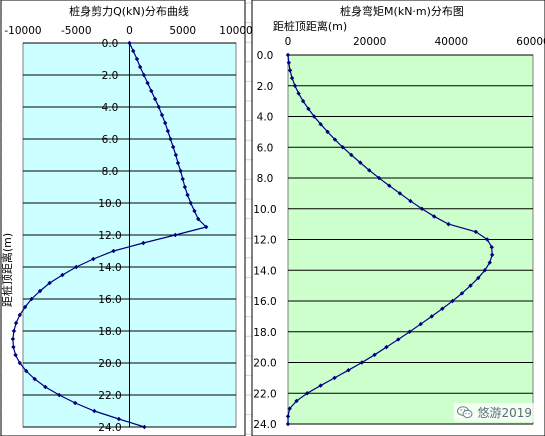 This screenshot has height=436, width=545. I want to click on x-tick-label: -5000, so click(76, 31).